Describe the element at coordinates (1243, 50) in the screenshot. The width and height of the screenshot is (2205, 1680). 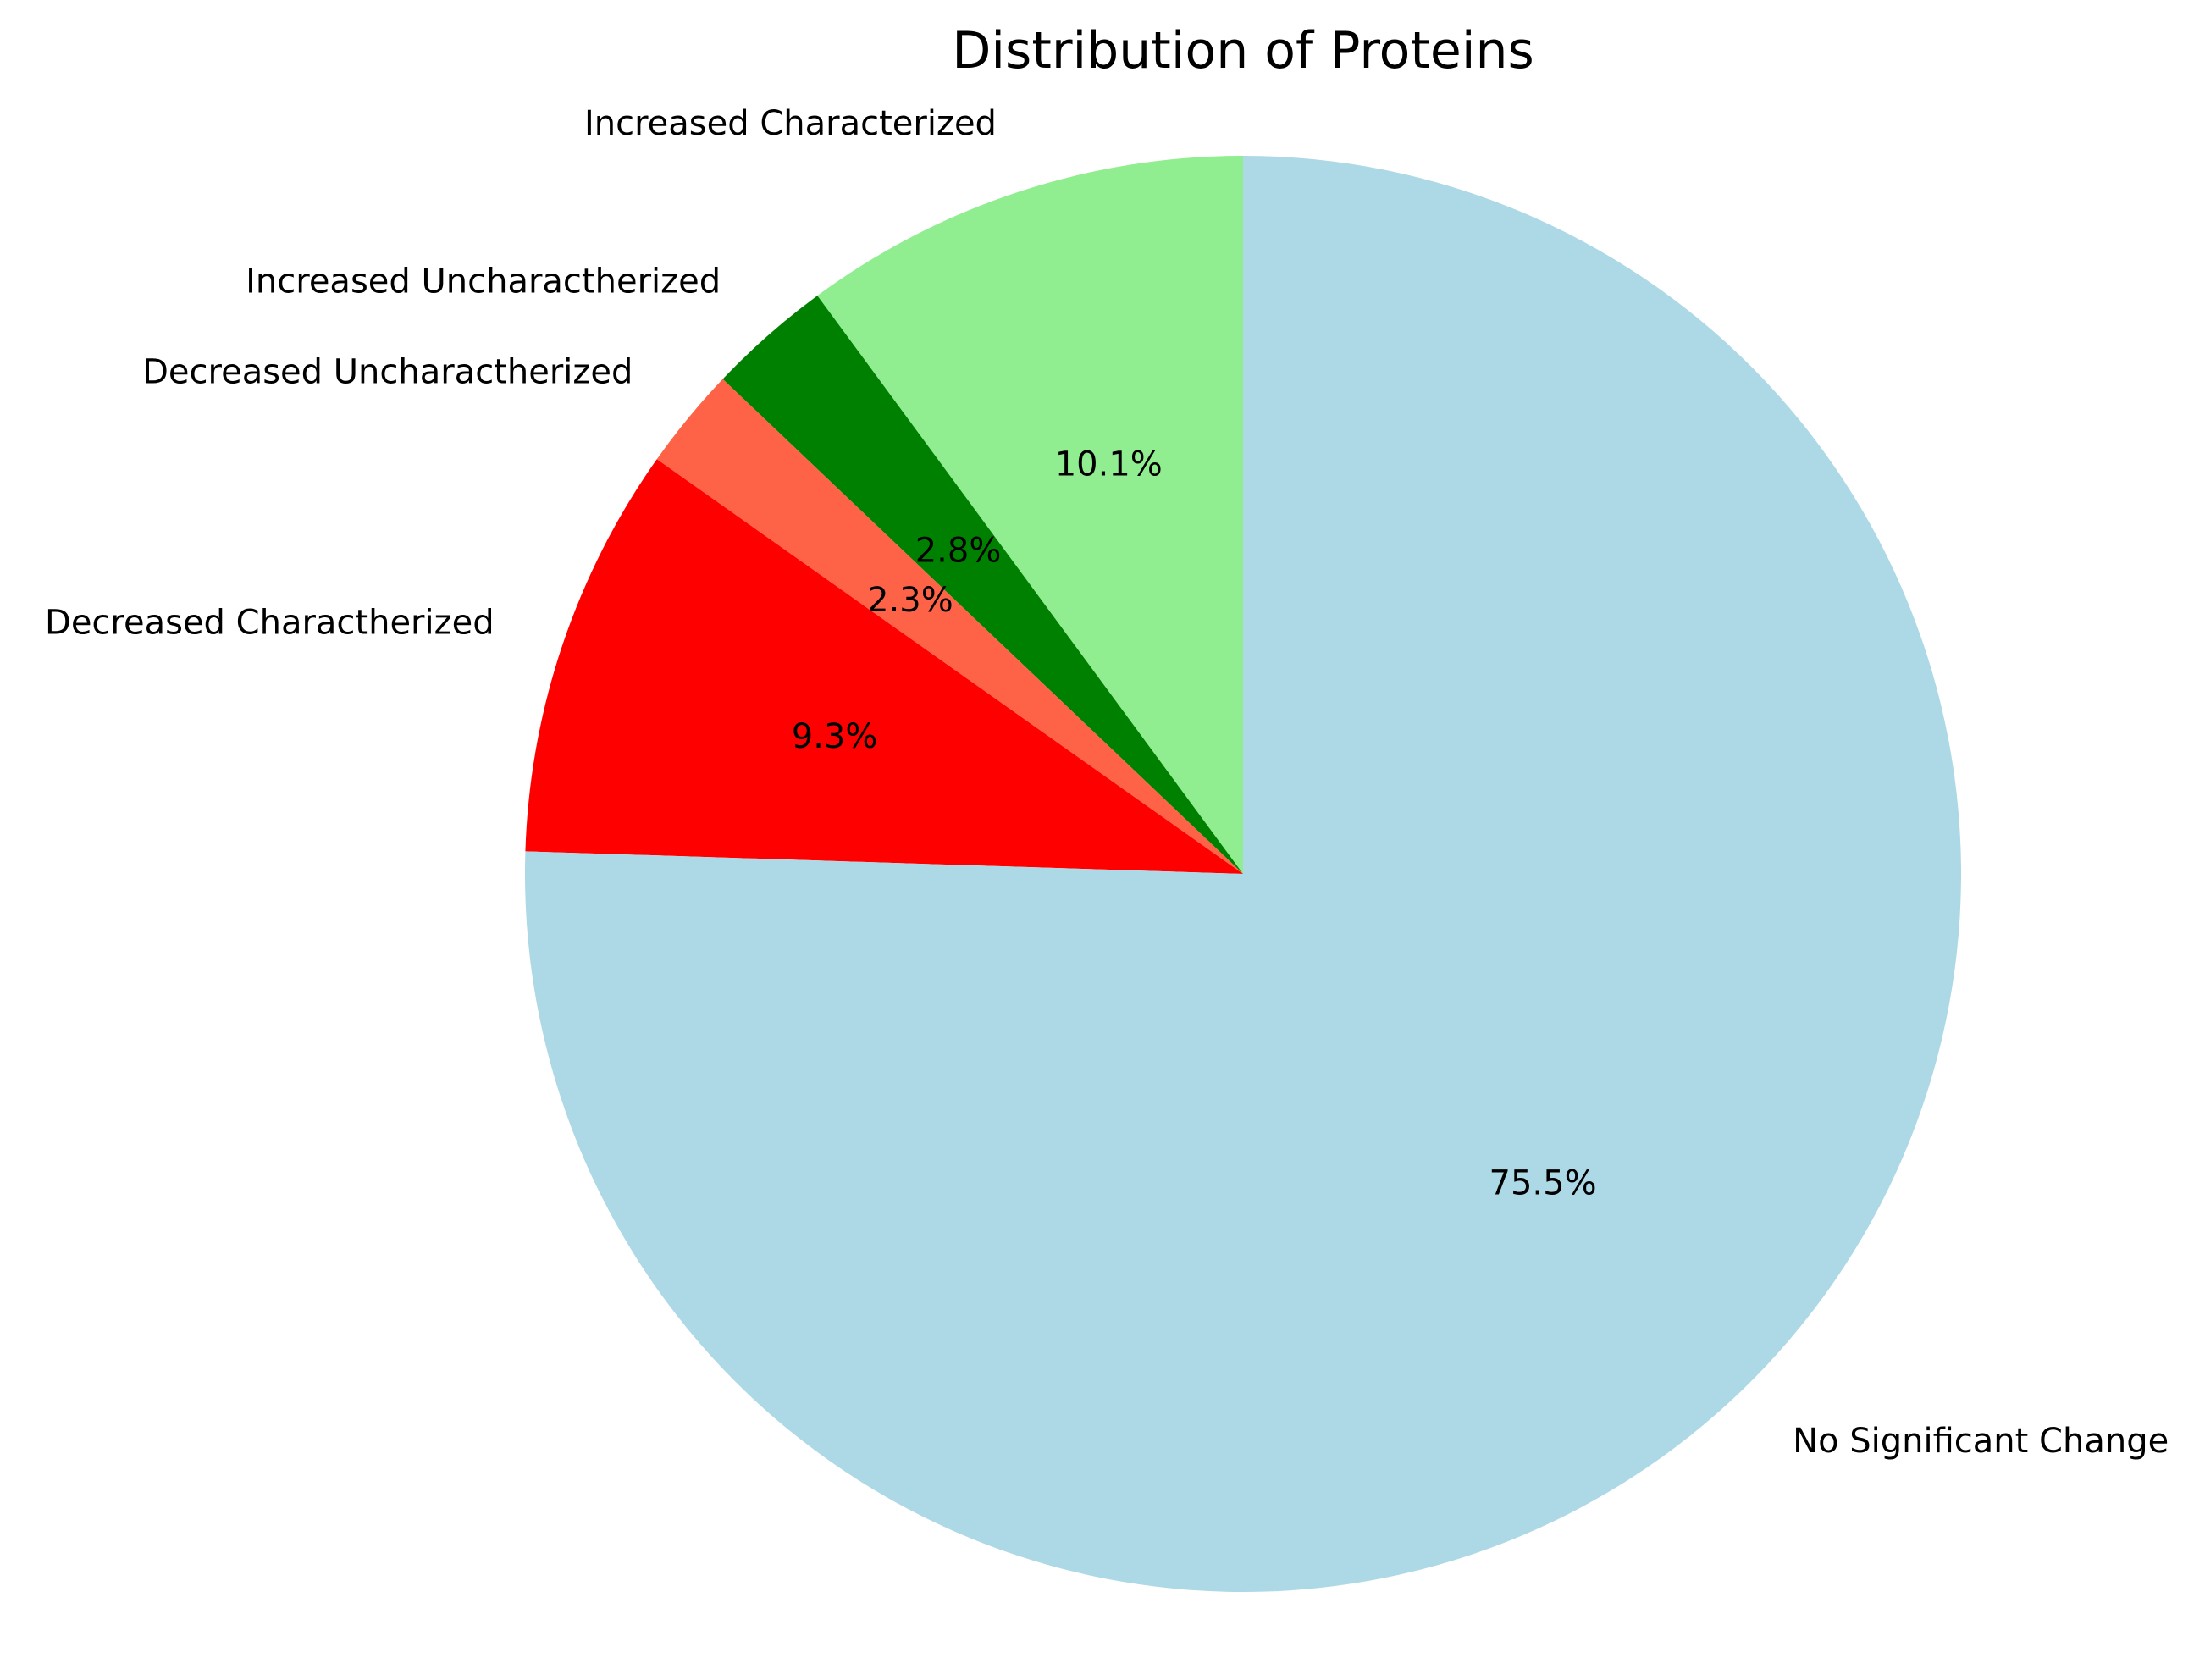
I see `chart-title: Distribution of Proteins` at that location.